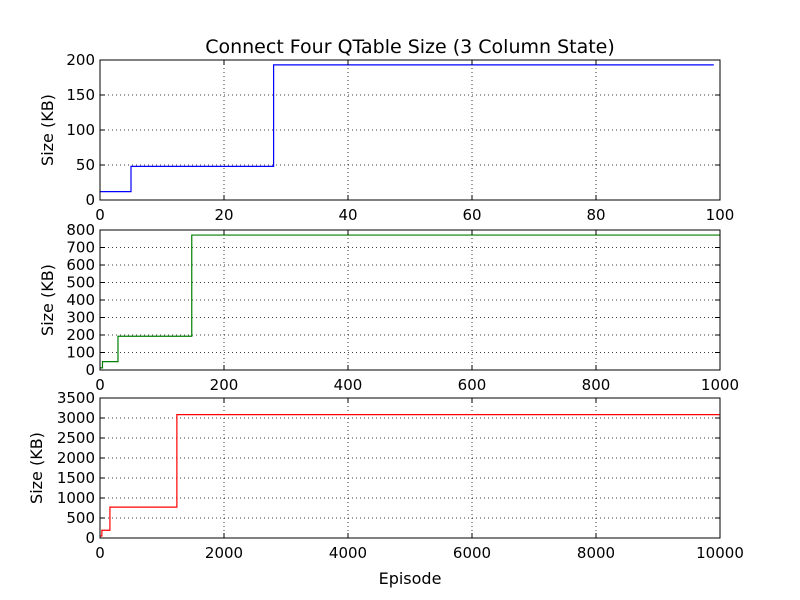  Describe the element at coordinates (595, 215) in the screenshot. I see `x-tick-label: 80` at that location.